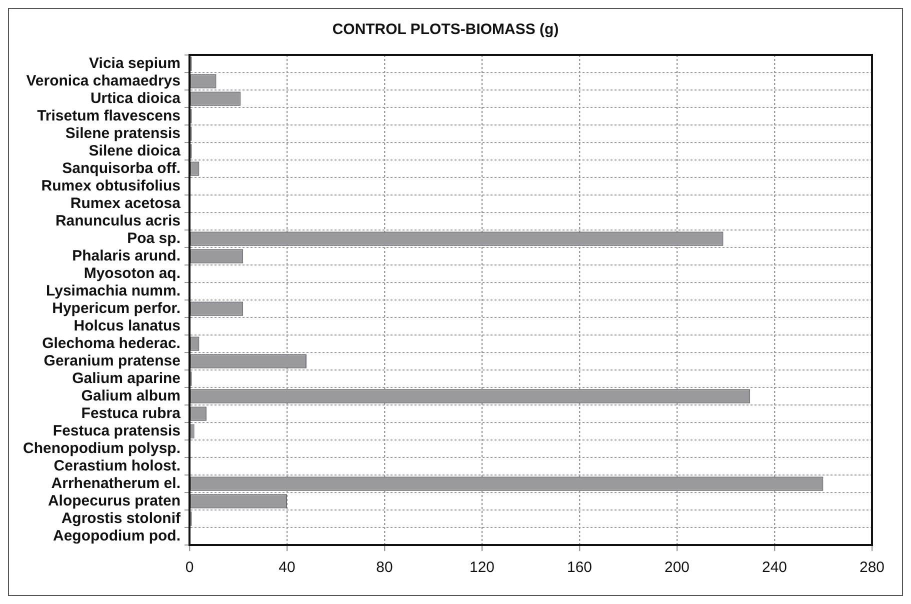 The height and width of the screenshot is (604, 911). What do you see at coordinates (111, 343) in the screenshot?
I see `y-tick-label: Glechoma hederac.` at bounding box center [111, 343].